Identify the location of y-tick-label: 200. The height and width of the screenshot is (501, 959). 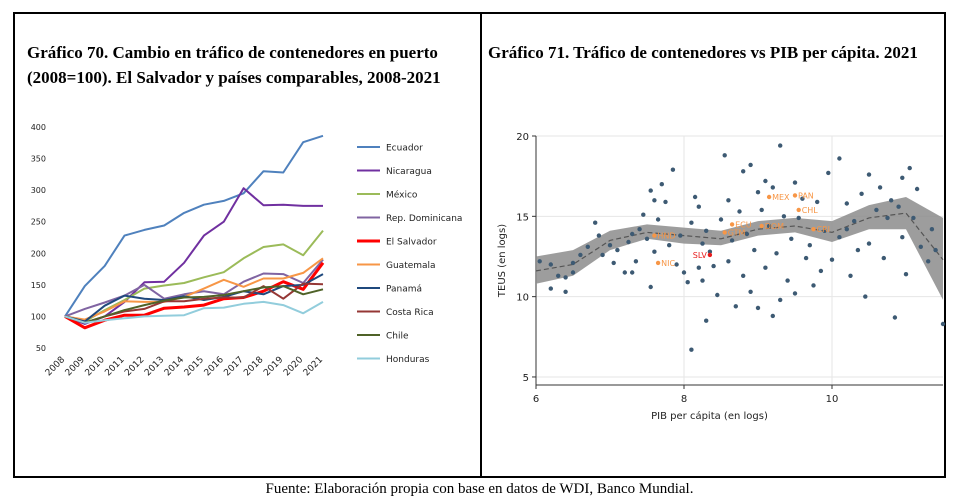
(38, 253).